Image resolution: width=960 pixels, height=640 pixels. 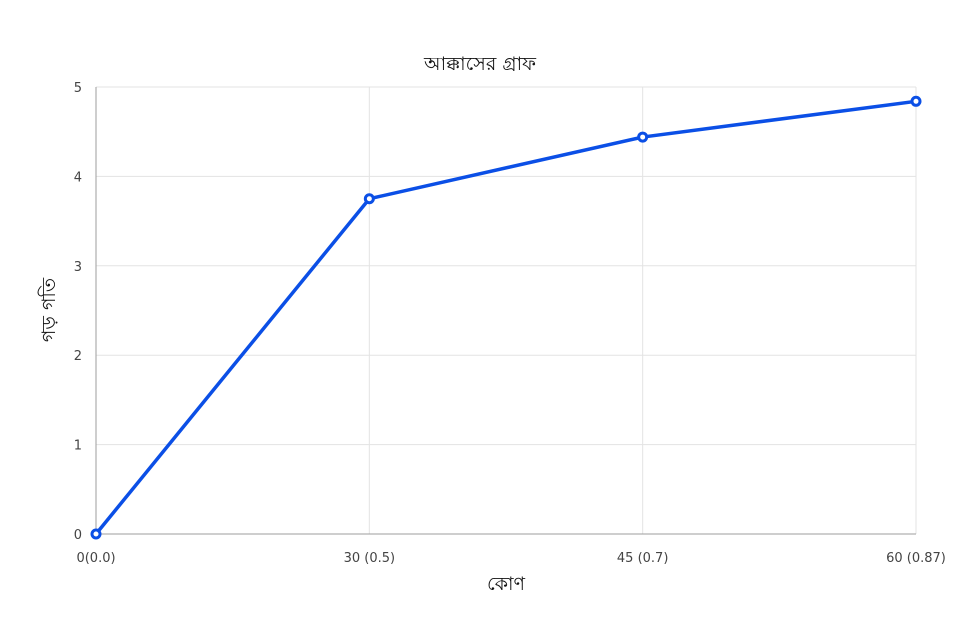 What do you see at coordinates (78, 535) in the screenshot?
I see `y-tick-label: 0` at bounding box center [78, 535].